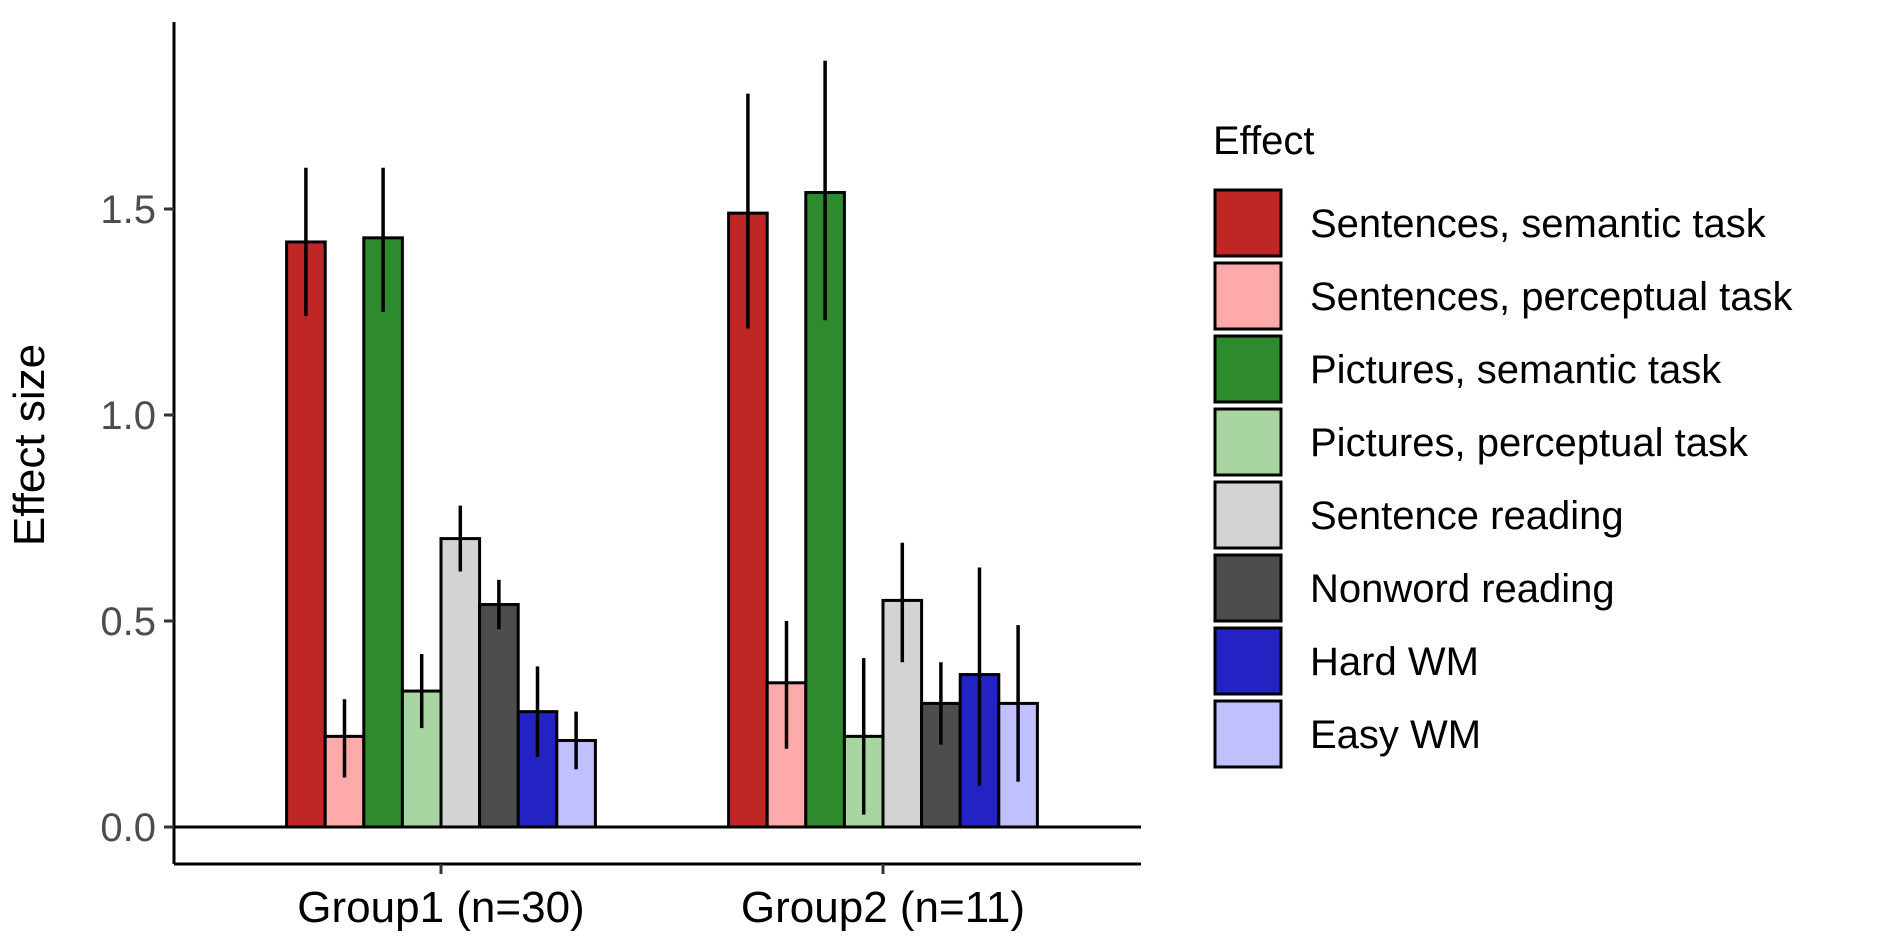 This screenshot has width=1889, height=944. I want to click on legend-item: Sentences, semantic task, so click(1490, 223).